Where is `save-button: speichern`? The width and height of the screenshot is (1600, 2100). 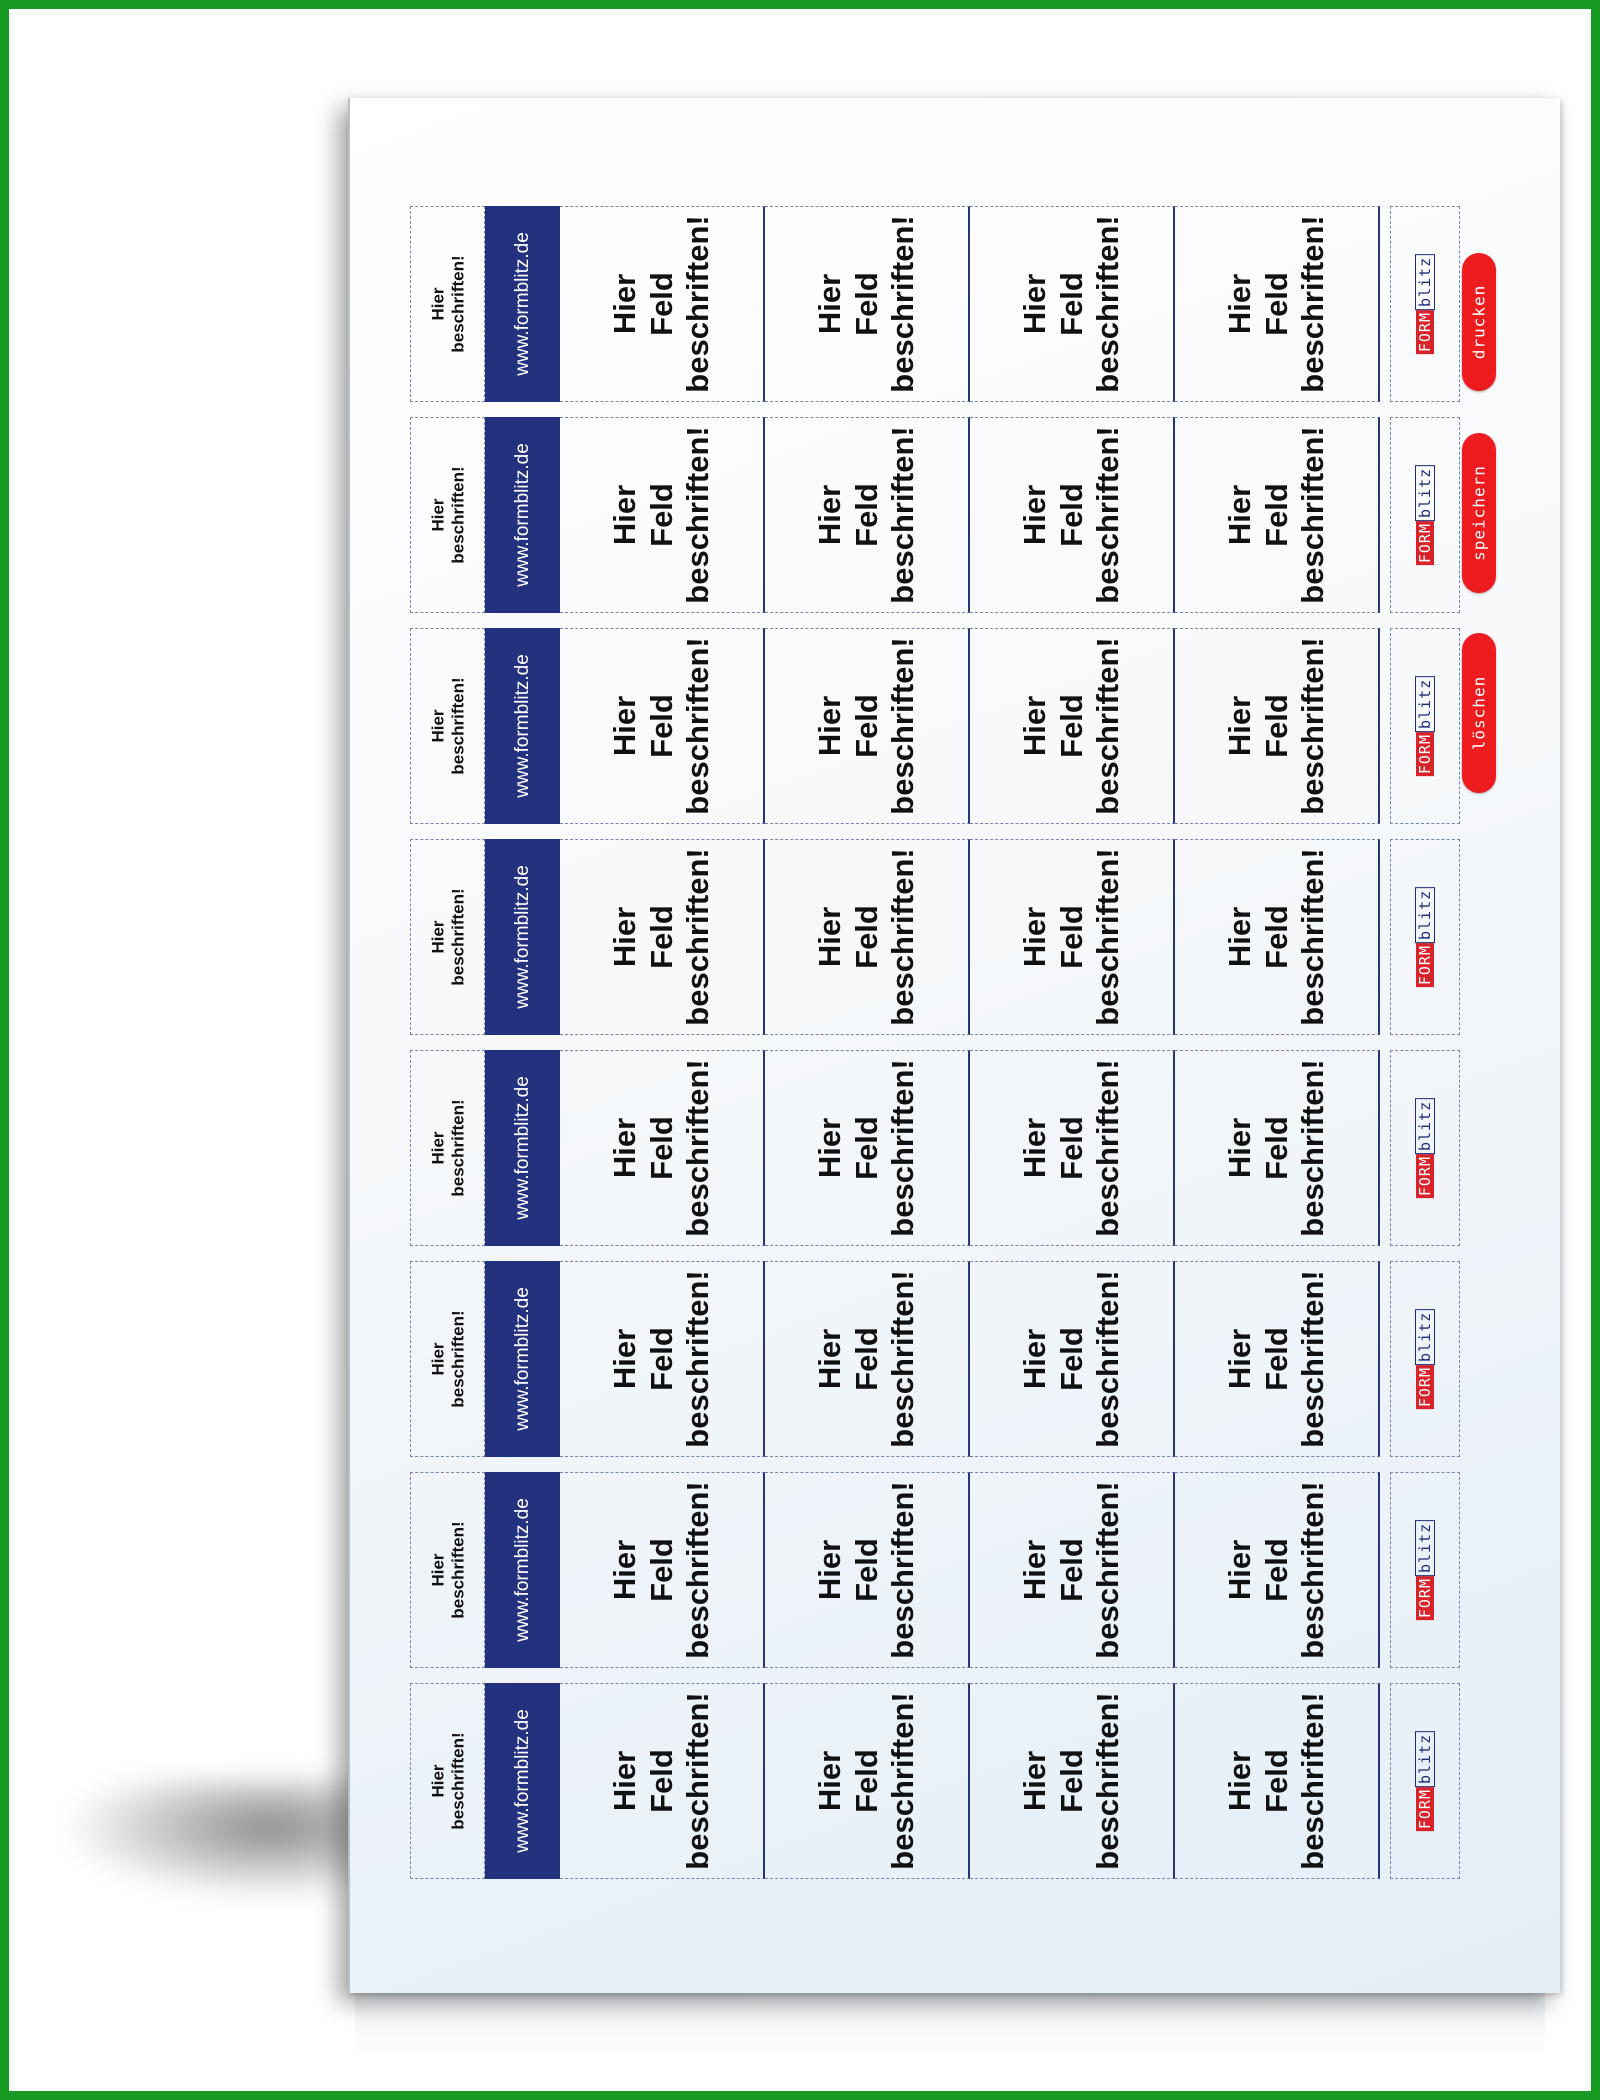
save-button: speichern is located at coordinates (1479, 513).